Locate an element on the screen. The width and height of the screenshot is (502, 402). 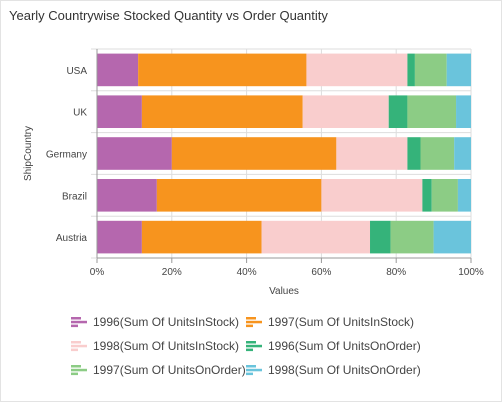
x-tick-label: 80% is located at coordinates (396, 272).